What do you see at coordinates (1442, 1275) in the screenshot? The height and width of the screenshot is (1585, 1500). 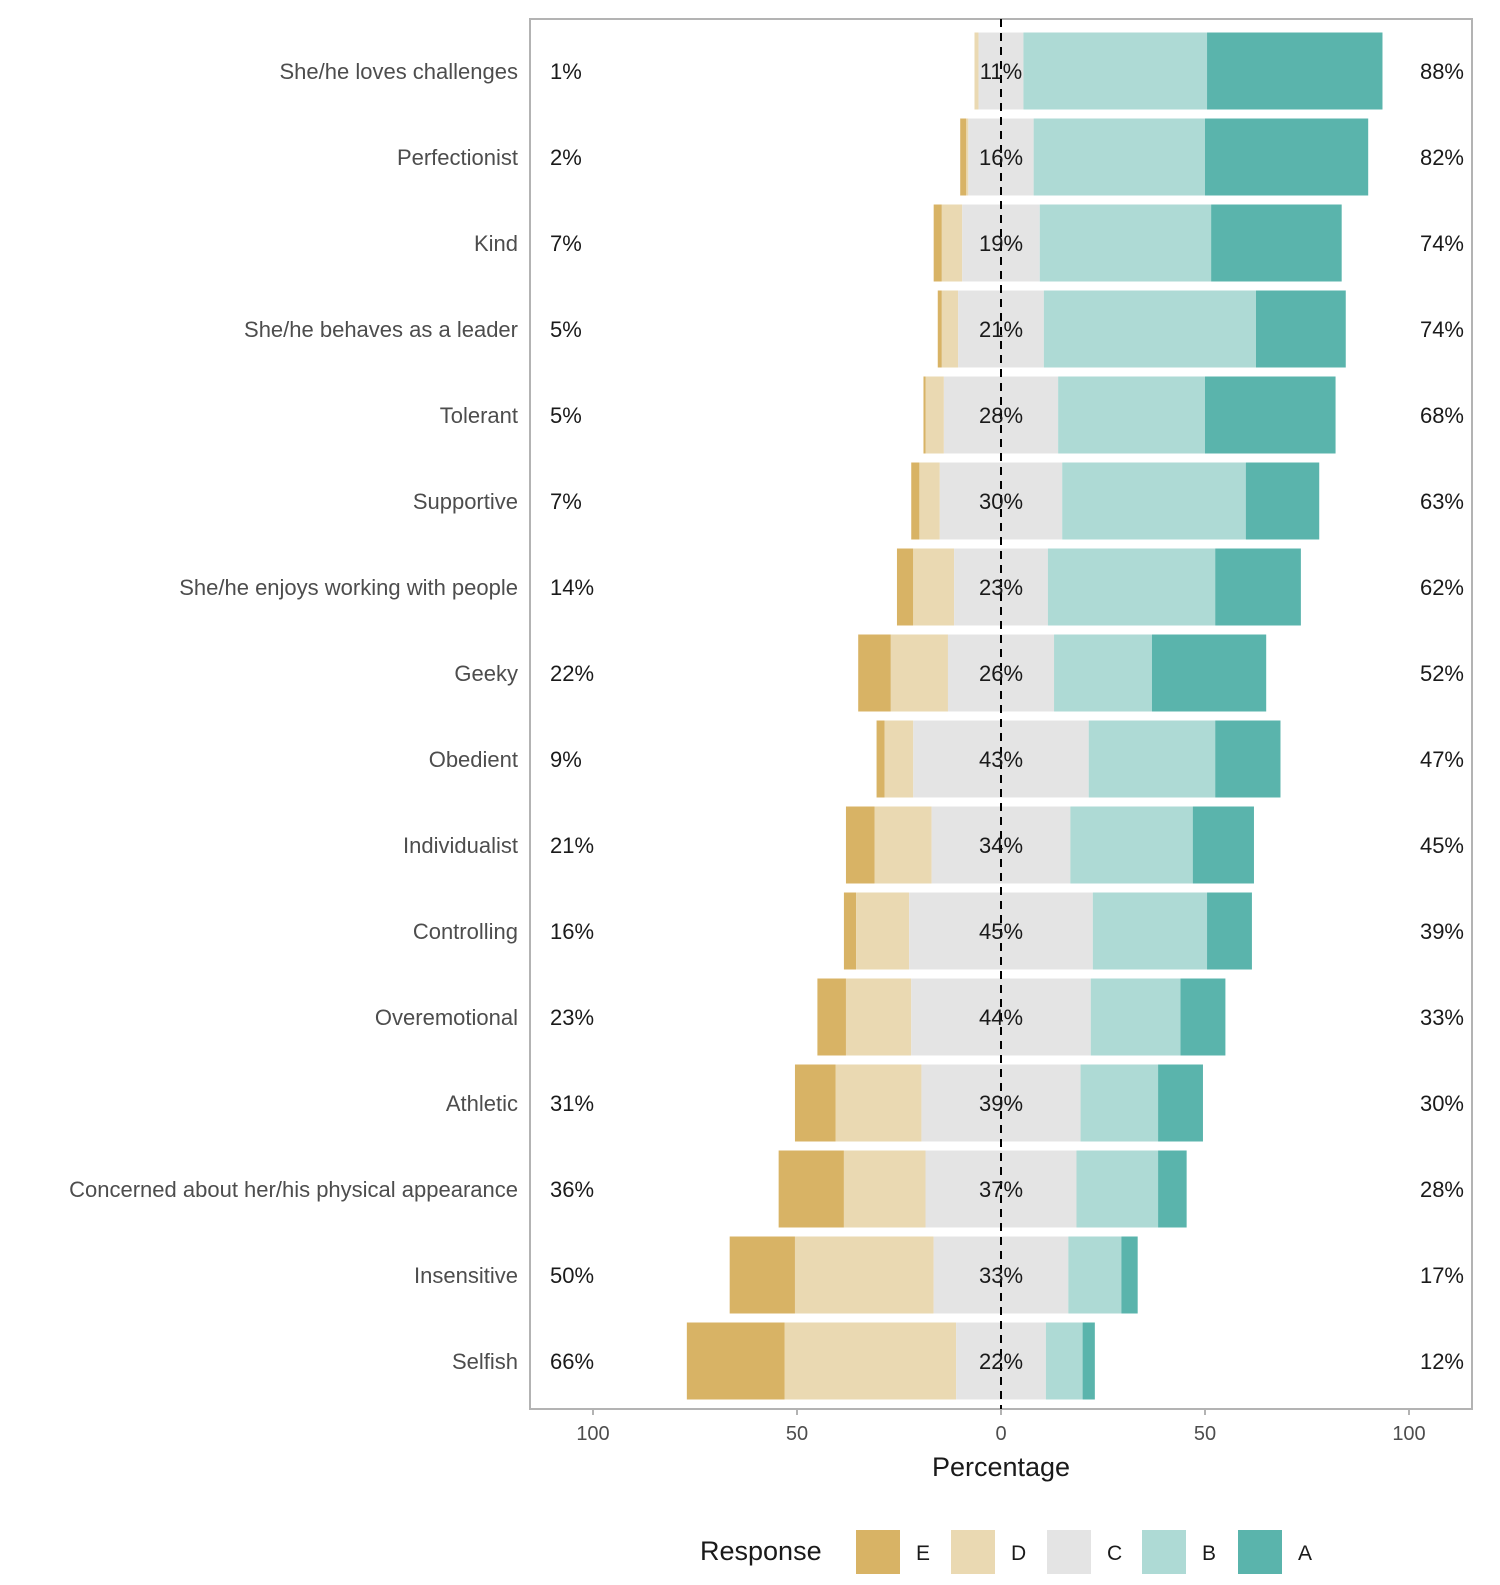 I see `high-percent-label: 17%` at bounding box center [1442, 1275].